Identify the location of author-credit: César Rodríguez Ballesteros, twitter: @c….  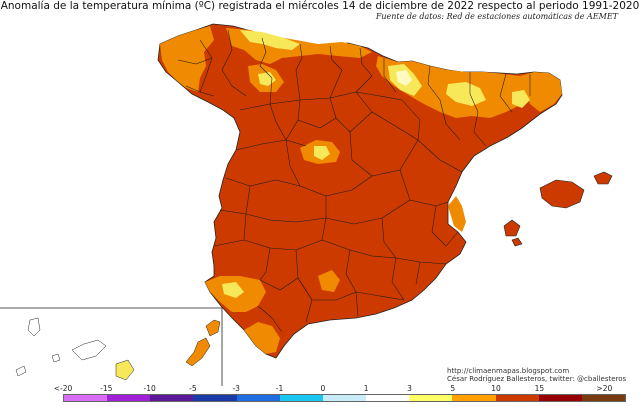
(537, 378).